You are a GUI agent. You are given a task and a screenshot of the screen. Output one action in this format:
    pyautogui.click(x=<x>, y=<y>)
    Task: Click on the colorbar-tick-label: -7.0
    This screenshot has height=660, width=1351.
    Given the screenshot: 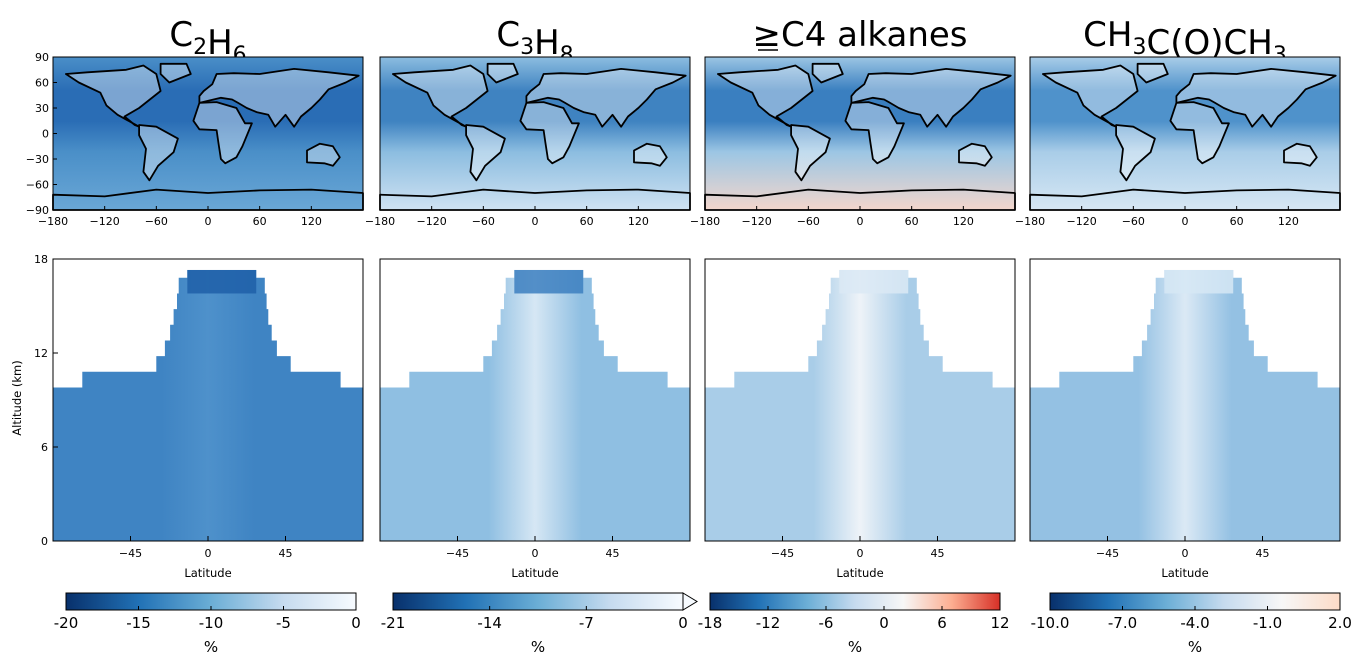 What is the action you would take?
    pyautogui.click(x=1122, y=623)
    